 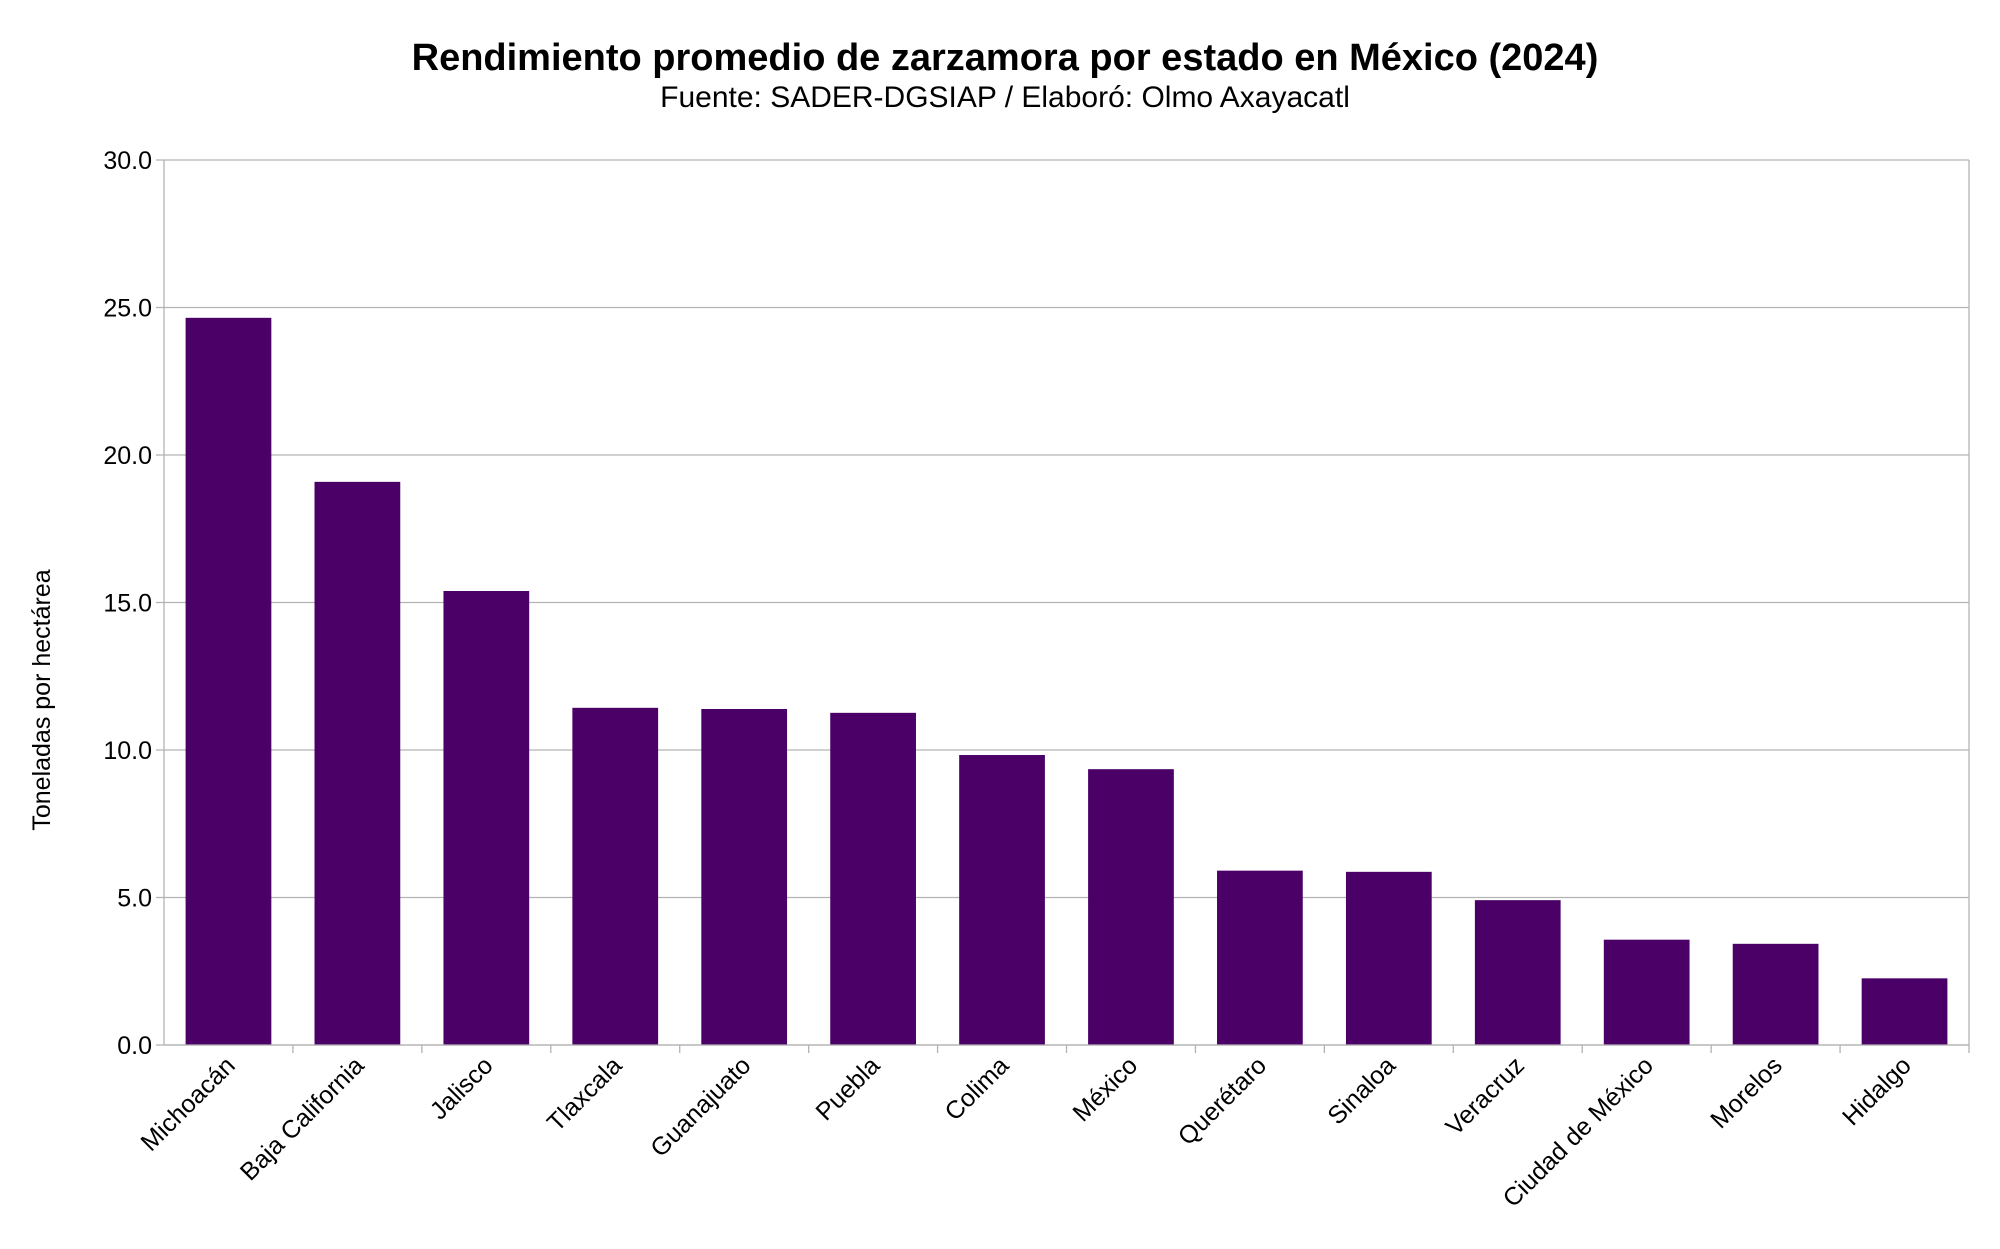 What do you see at coordinates (127, 751) in the screenshot?
I see `y-tick-label: 10.0` at bounding box center [127, 751].